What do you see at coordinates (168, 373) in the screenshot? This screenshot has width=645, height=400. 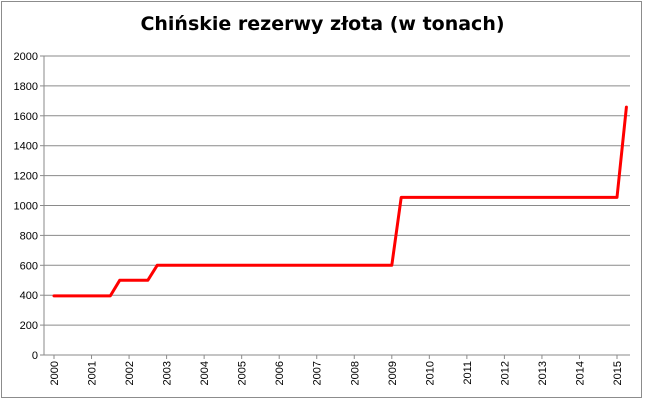 I see `x-tick-label: 2003` at bounding box center [168, 373].